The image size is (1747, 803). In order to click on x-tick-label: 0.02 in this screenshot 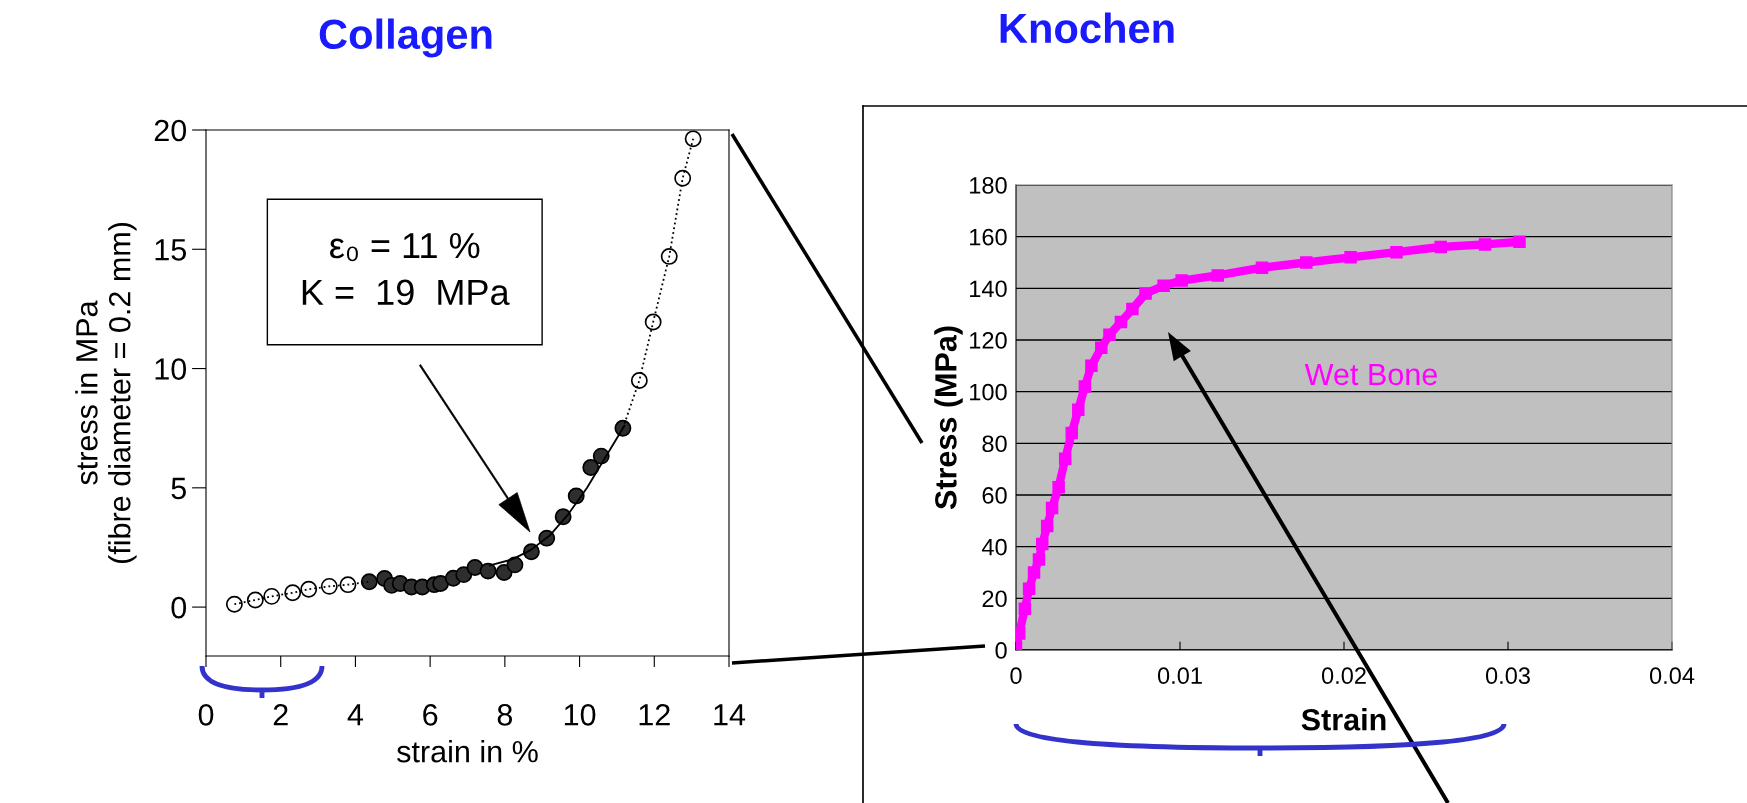, I will do `click(1343, 676)`.